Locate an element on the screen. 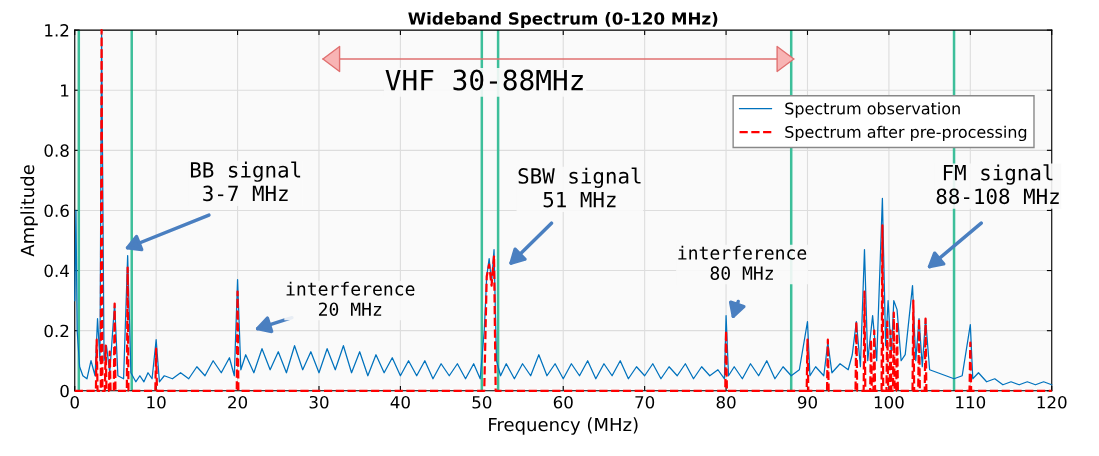  y-tick-label: 0.2 is located at coordinates (56, 331).